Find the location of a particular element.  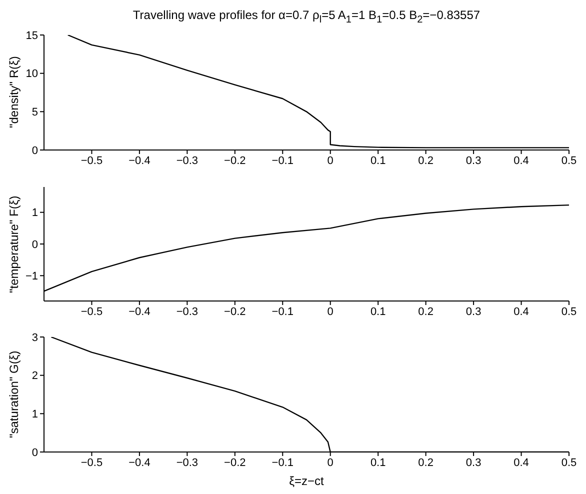

y-axis-title: "saturation" G(ξ) is located at coordinates (14, 395).